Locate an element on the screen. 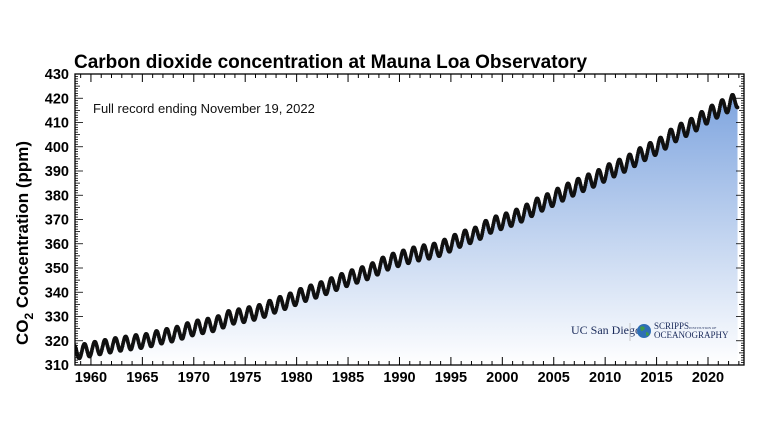 Image resolution: width=760 pixels, height=427 pixels. y-tick-label: 370 is located at coordinates (57, 221).